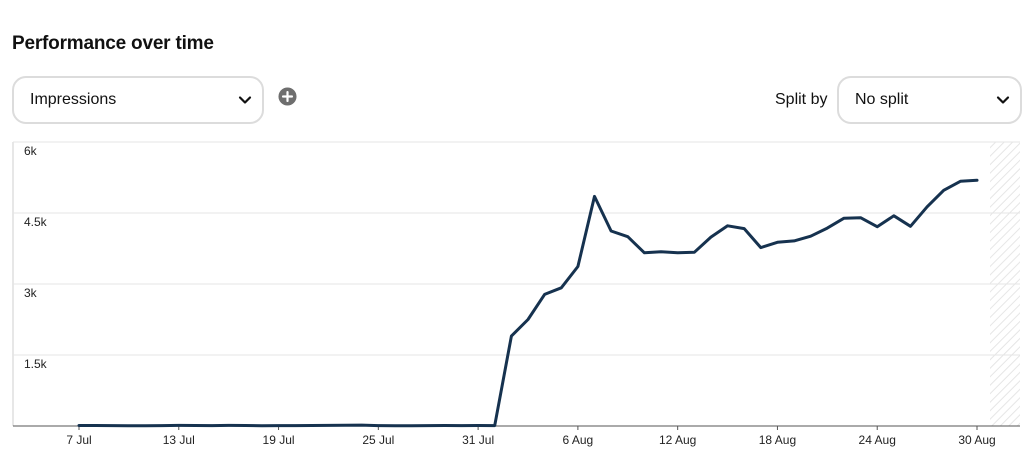 Image resolution: width=1033 pixels, height=476 pixels. I want to click on y-tick-label: 4.5k, so click(36, 222).